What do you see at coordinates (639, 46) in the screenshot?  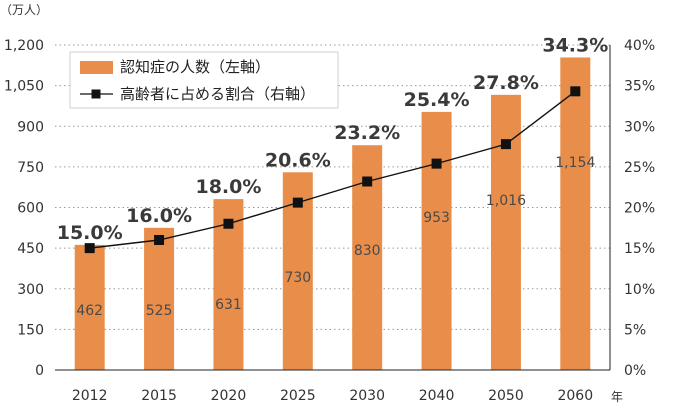 I see `right-y-tick-label: 40%` at bounding box center [639, 46].